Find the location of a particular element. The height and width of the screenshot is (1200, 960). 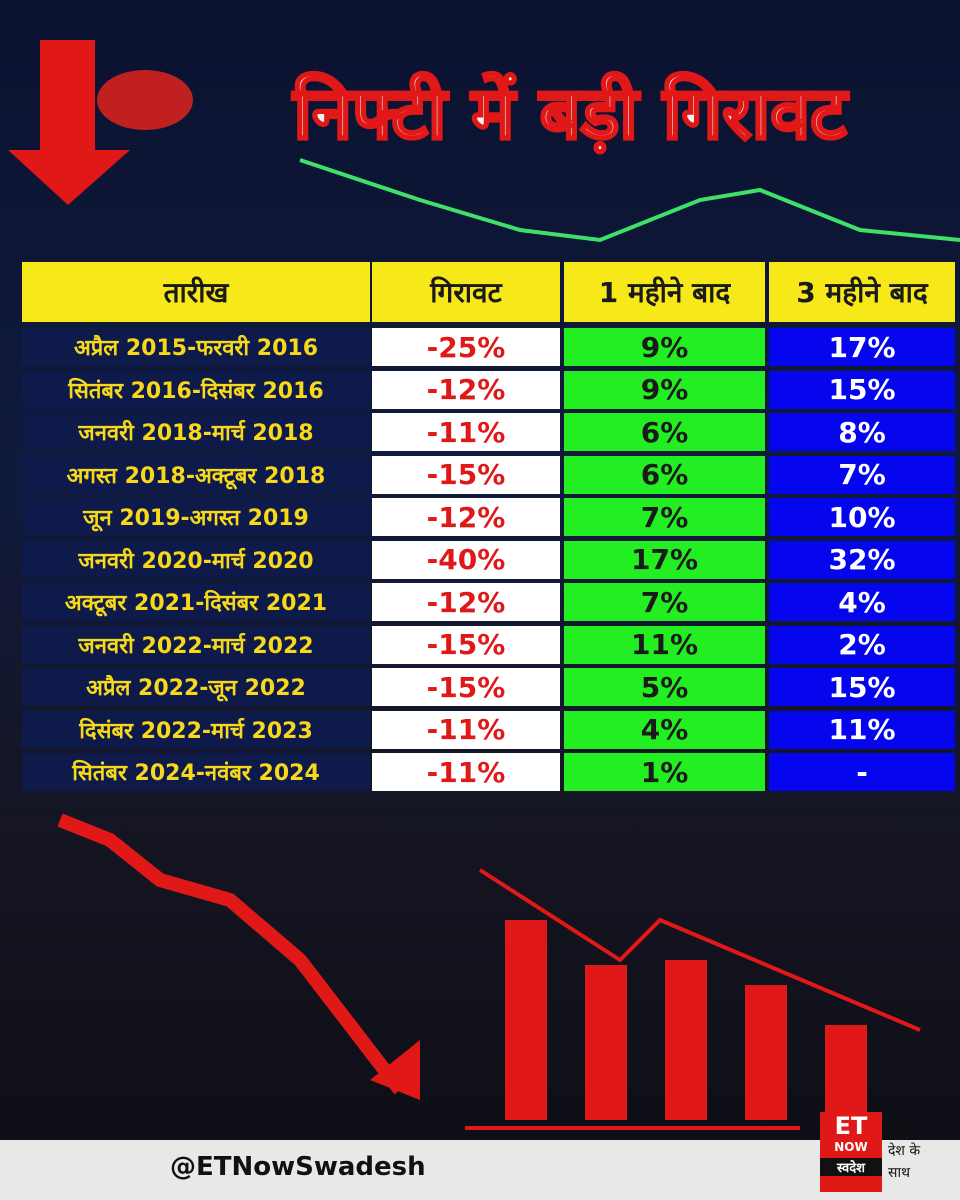

table-cell: अगस्त 2018-अक्टूबर 2018 is located at coordinates (196, 474).